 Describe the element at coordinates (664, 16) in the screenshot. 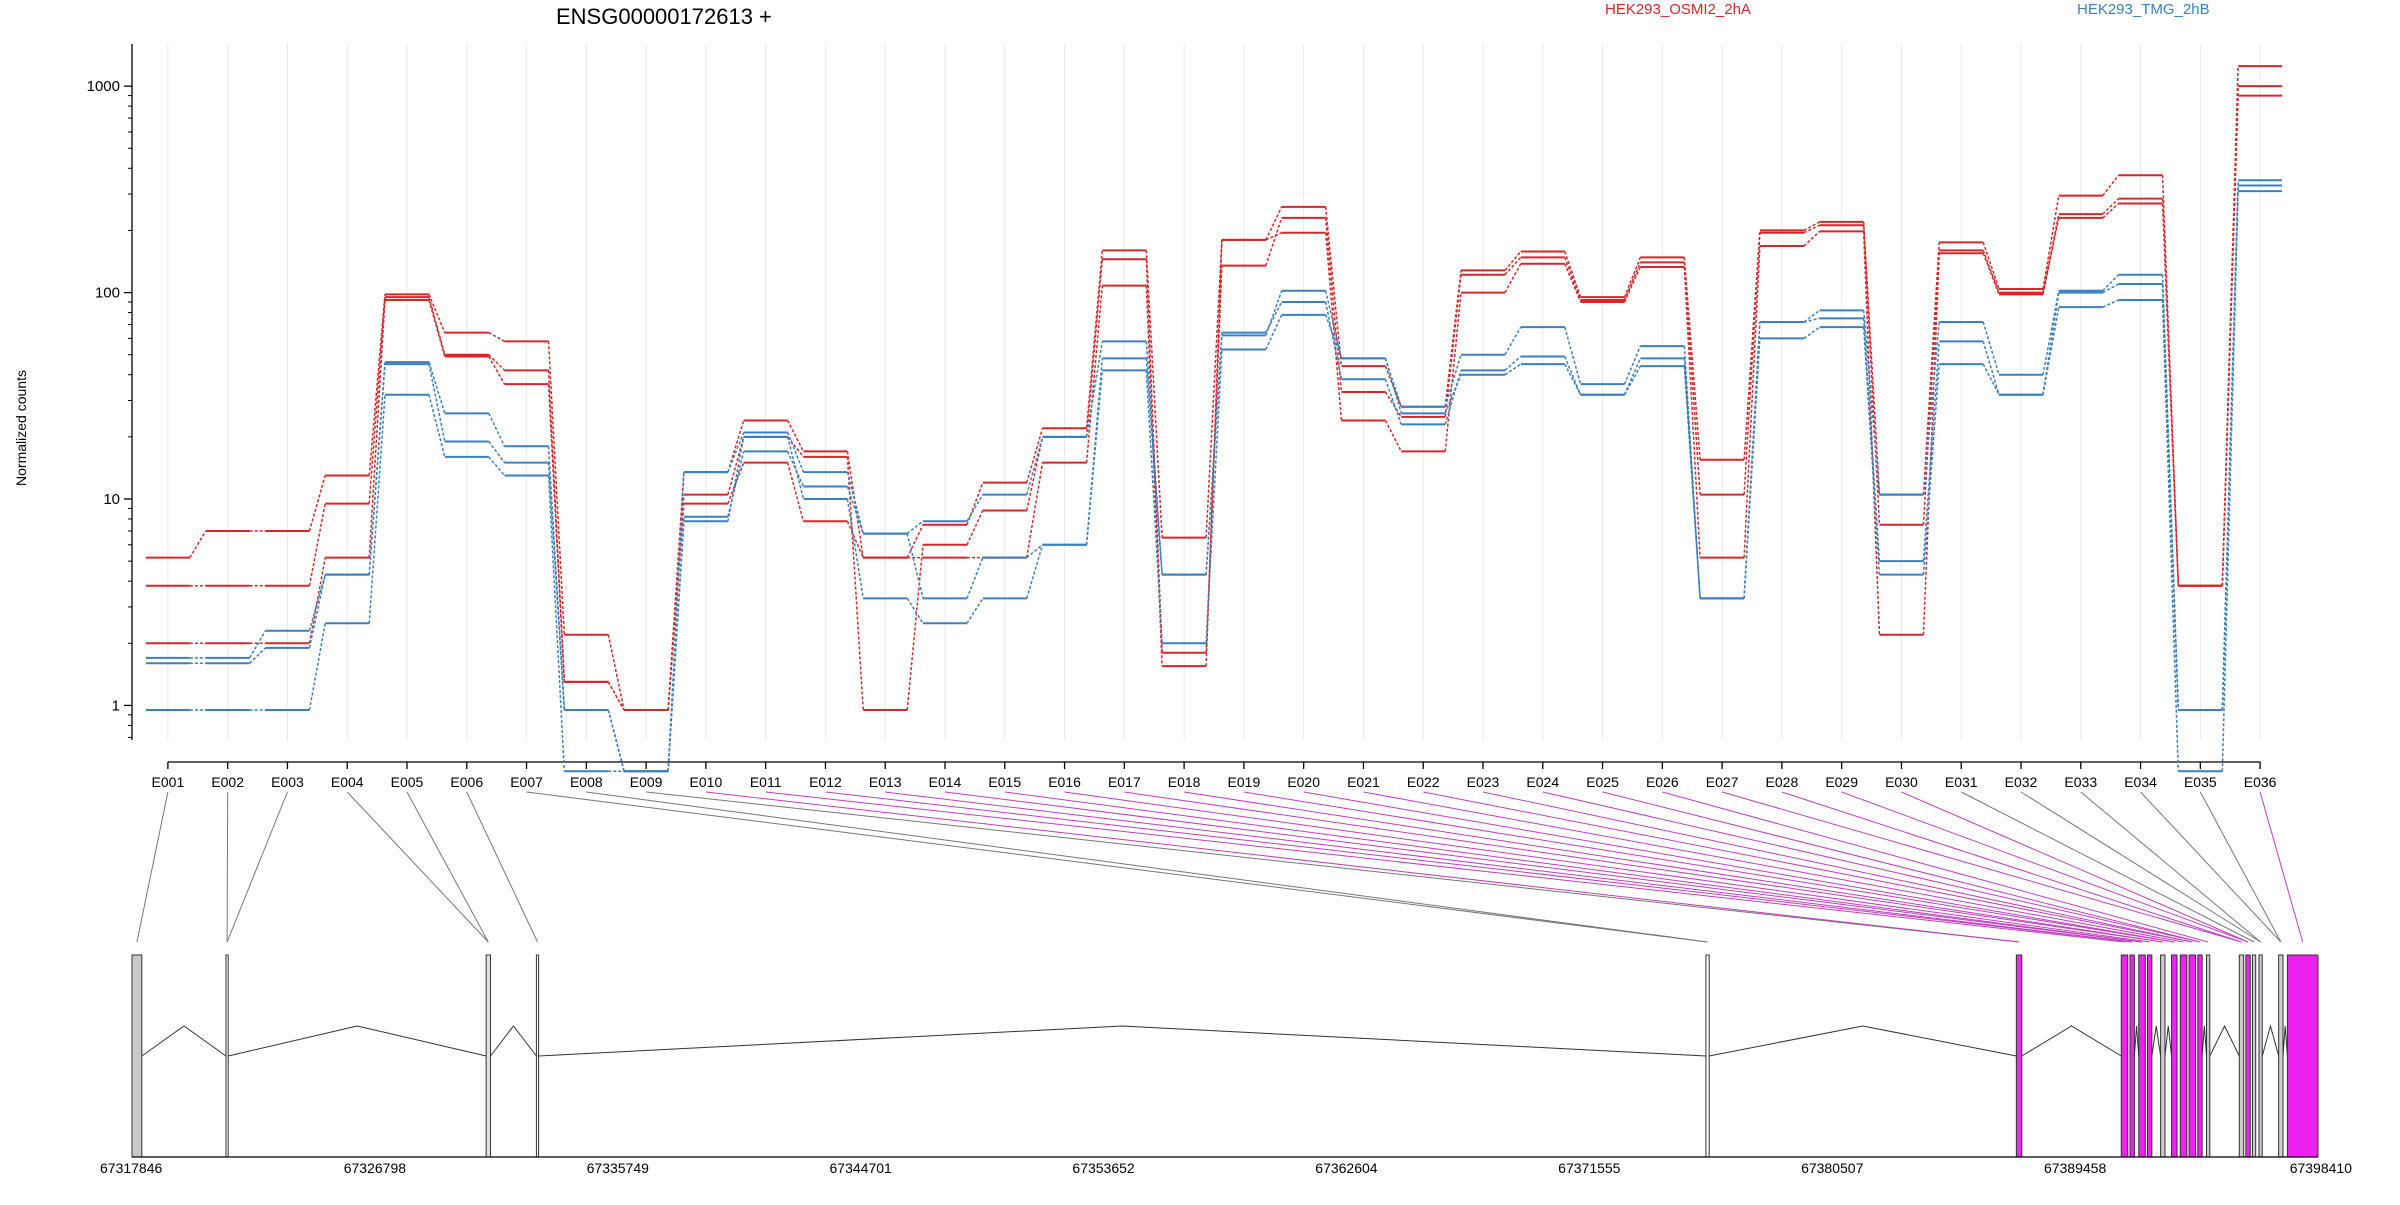

I see `chart-title: ENSG00000172613 +` at that location.